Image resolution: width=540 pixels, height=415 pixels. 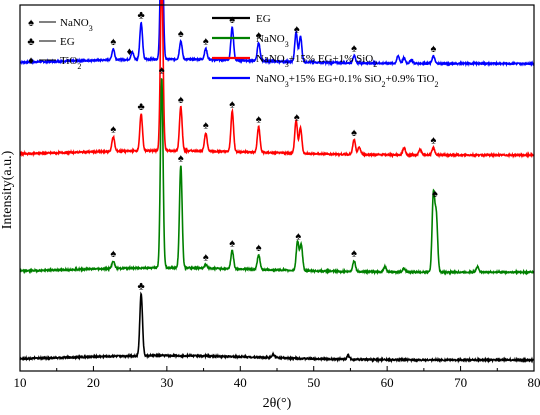 I want to click on marker-legend-label: NaNO3, so click(x=76, y=25).